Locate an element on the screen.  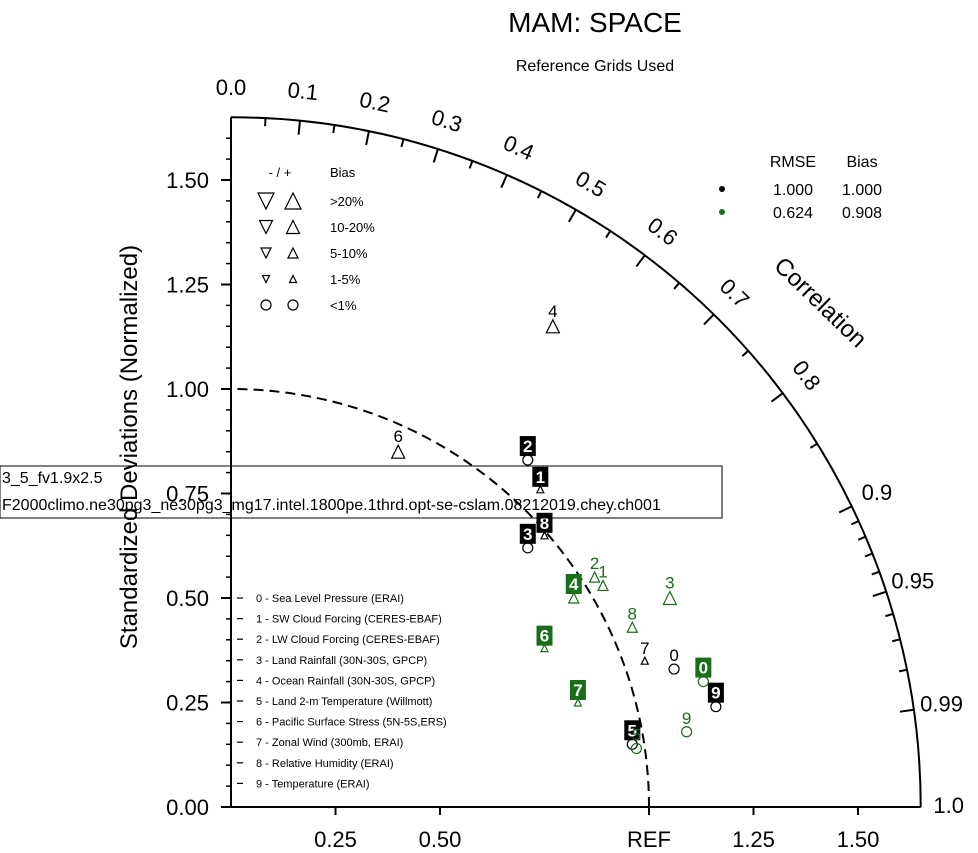
case-legend-rmse: 0.624 is located at coordinates (793, 213).